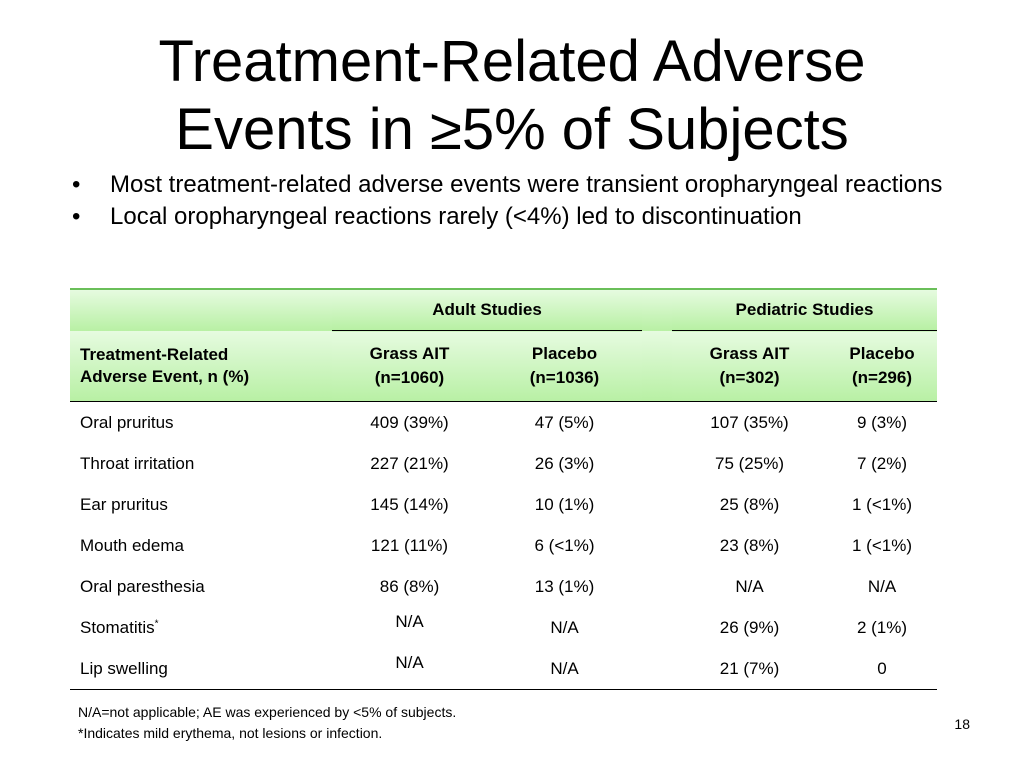  What do you see at coordinates (882, 422) in the screenshot?
I see `value-cell: 9 (3%)` at bounding box center [882, 422].